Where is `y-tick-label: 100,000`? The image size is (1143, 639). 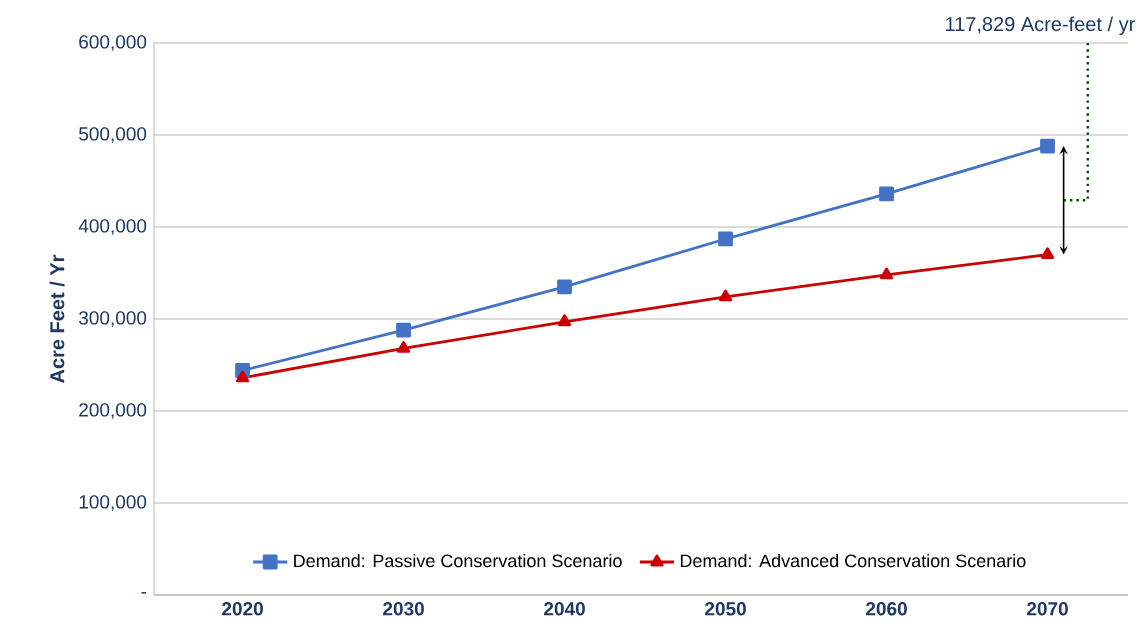
y-tick-label: 100,000 is located at coordinates (113, 503).